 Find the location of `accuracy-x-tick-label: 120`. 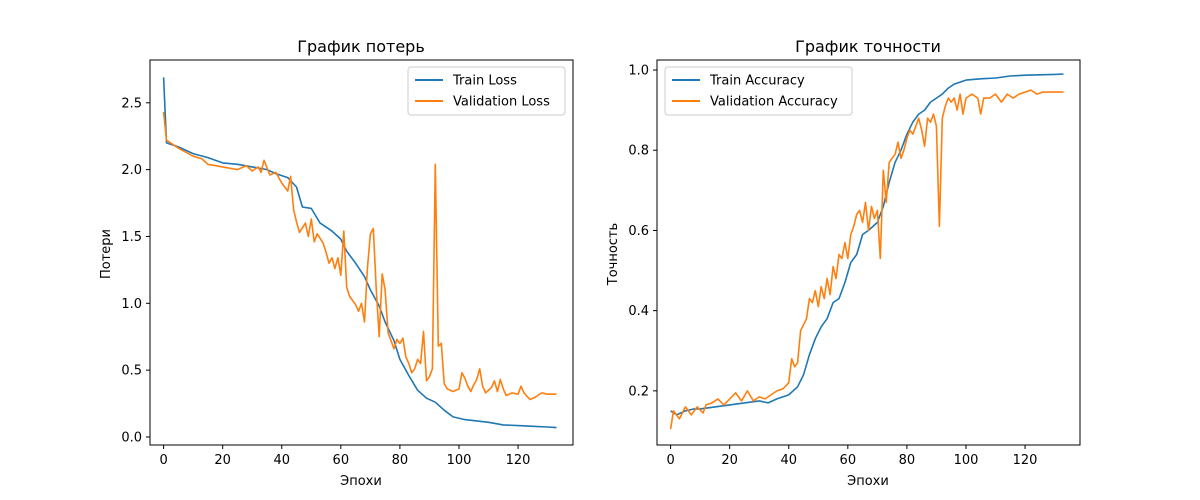

accuracy-x-tick-label: 120 is located at coordinates (1025, 460).